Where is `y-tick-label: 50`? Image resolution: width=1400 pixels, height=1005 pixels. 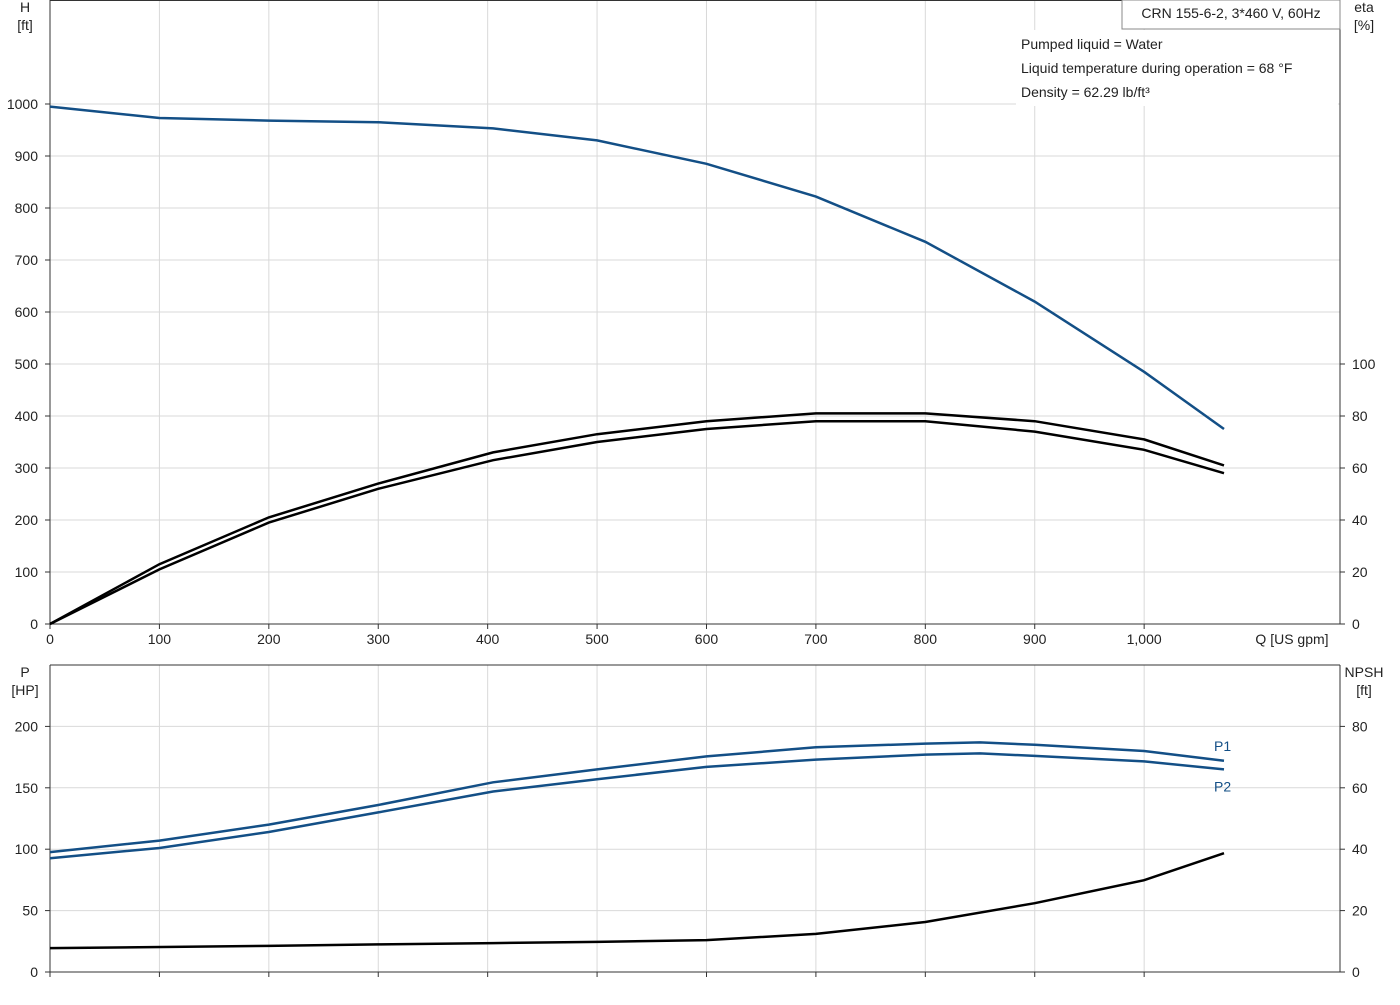
y-tick-label: 50 is located at coordinates (30, 911).